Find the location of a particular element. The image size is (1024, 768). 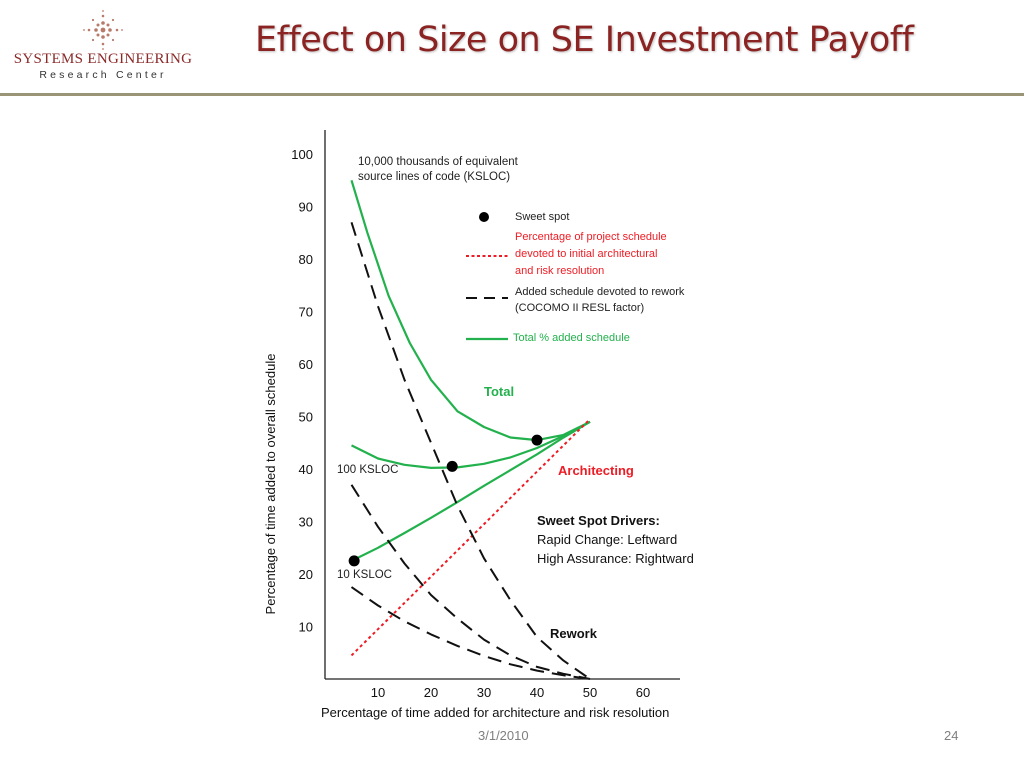

legend-total-label: Total % added schedule is located at coordinates (571, 338).